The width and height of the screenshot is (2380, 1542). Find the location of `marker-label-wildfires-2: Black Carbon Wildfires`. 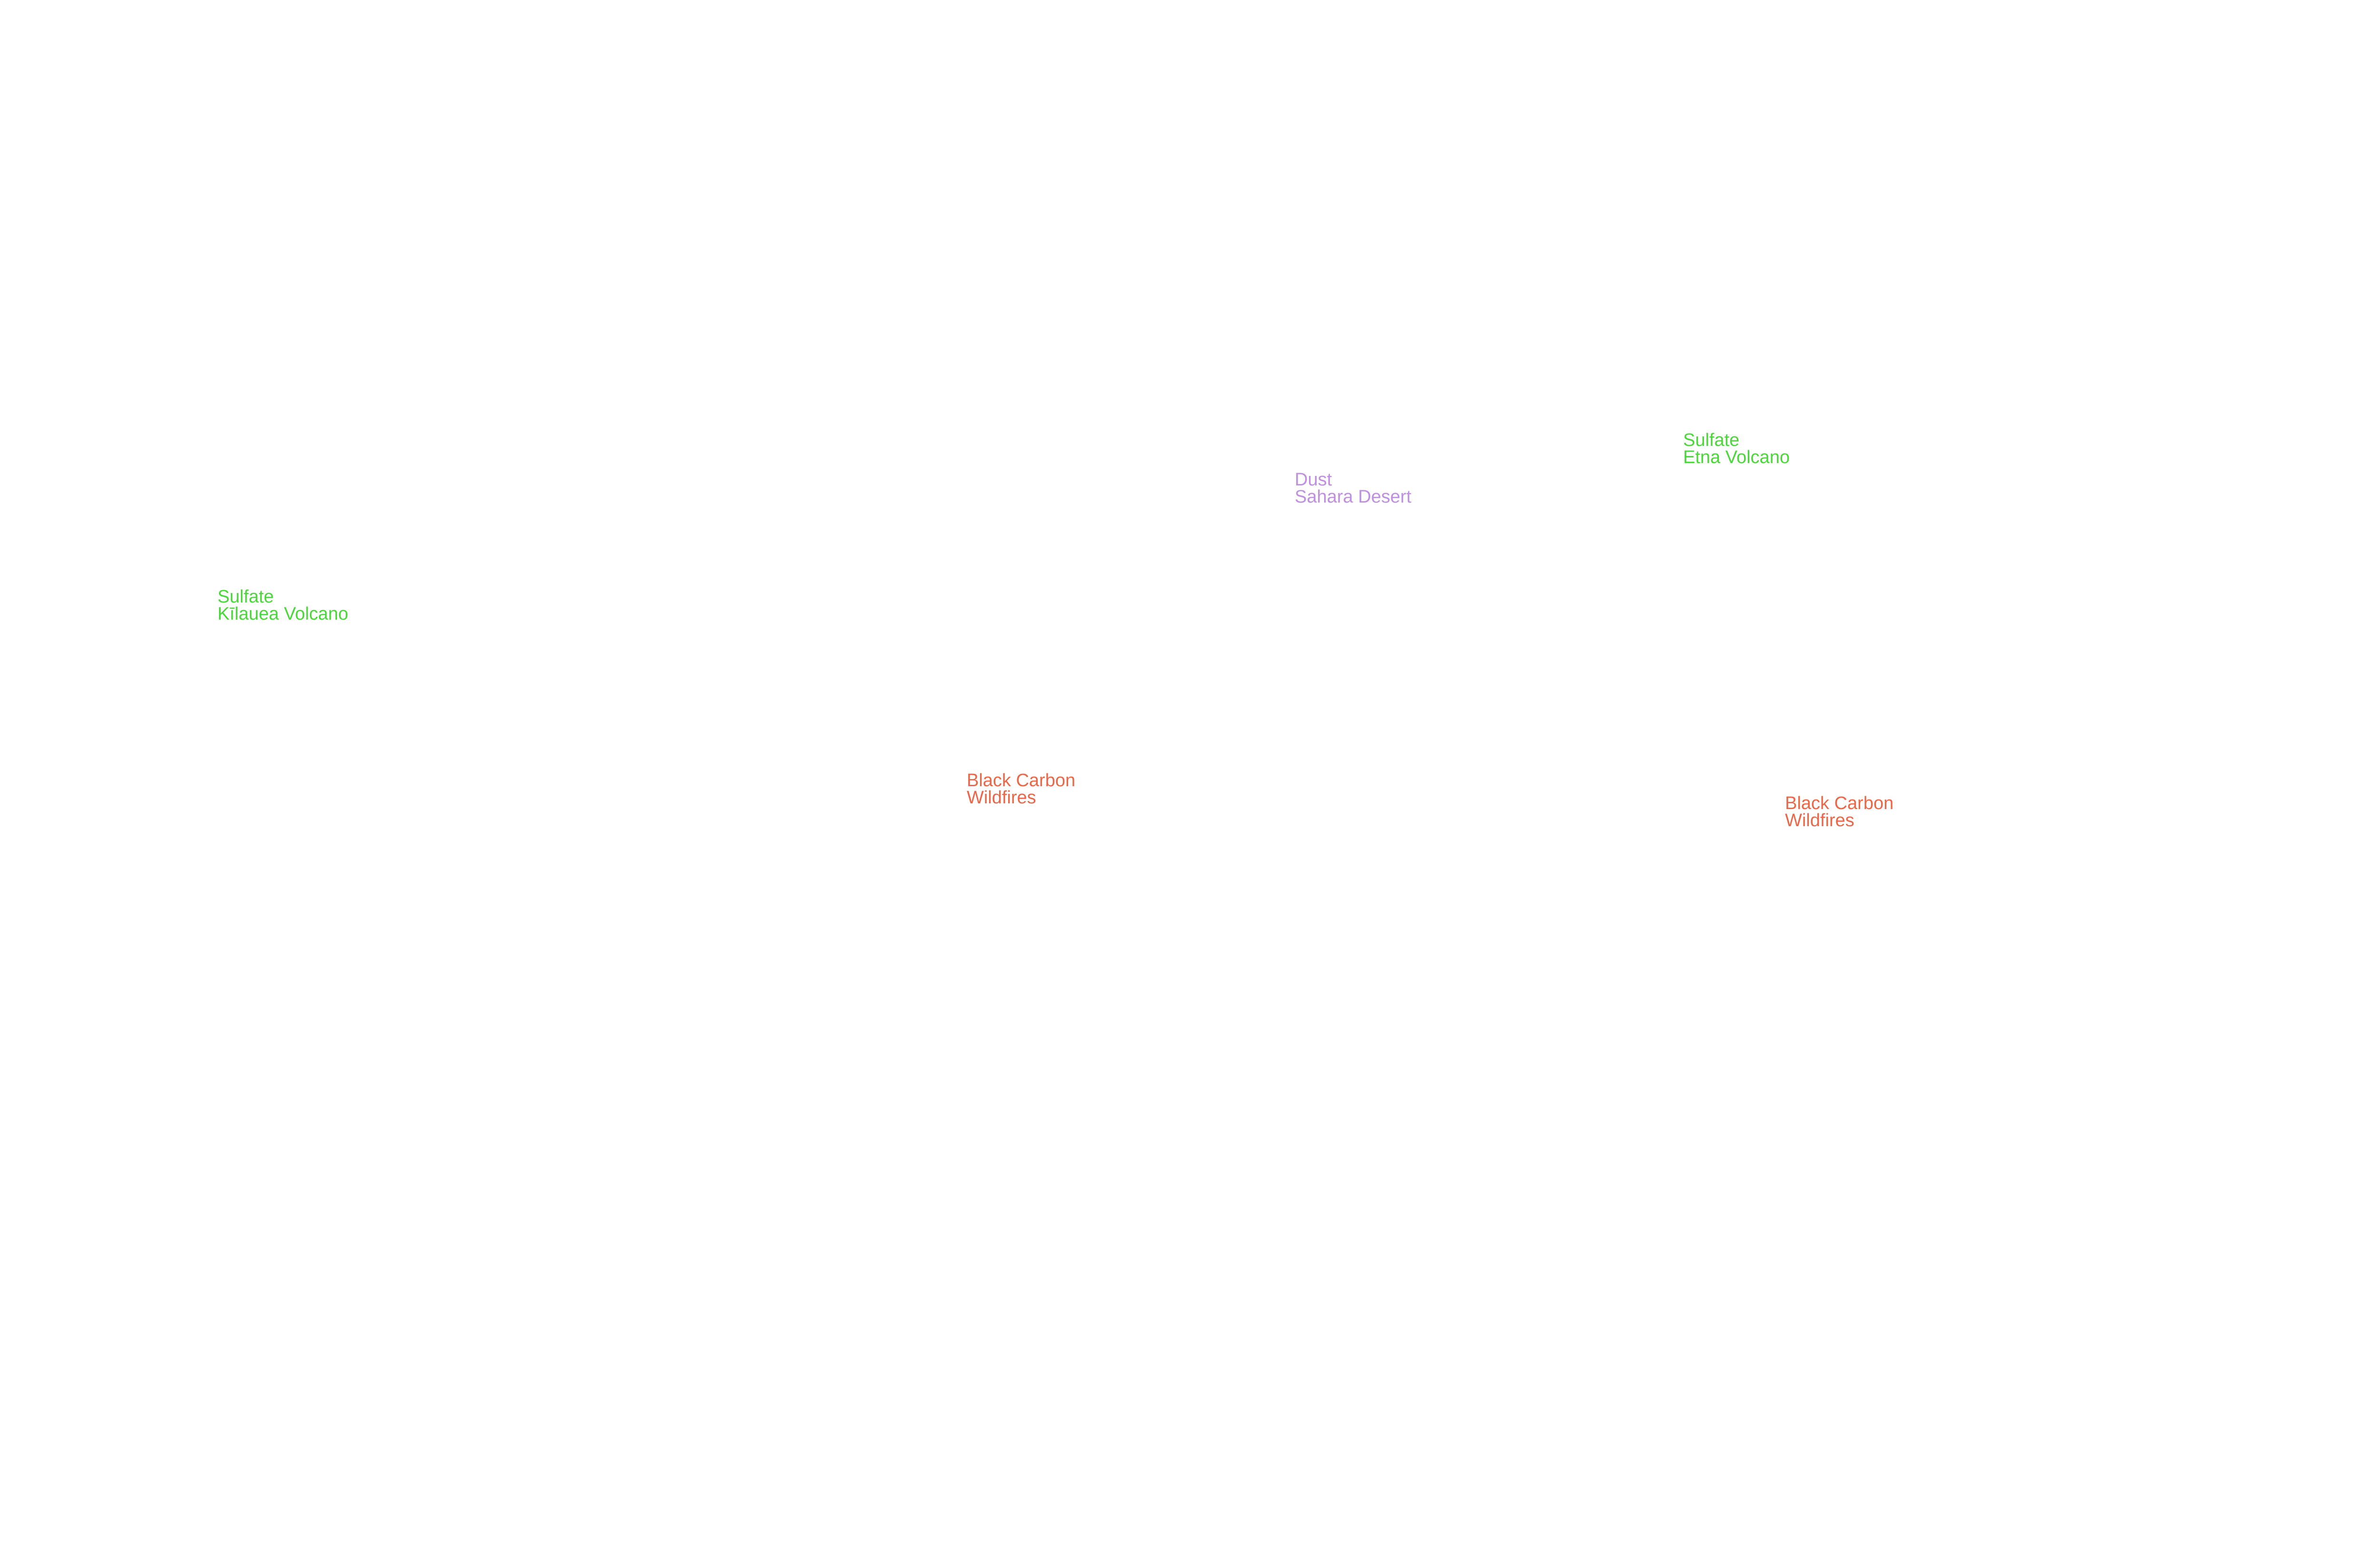

marker-label-wildfires-2: Black Carbon Wildfires is located at coordinates (1839, 811).